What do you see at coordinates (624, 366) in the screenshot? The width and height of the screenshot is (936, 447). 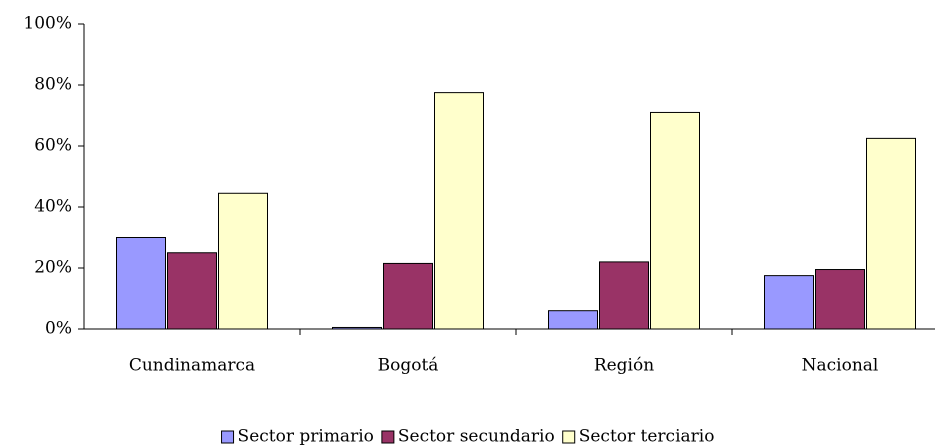 I see `x-tick-label: Región` at bounding box center [624, 366].